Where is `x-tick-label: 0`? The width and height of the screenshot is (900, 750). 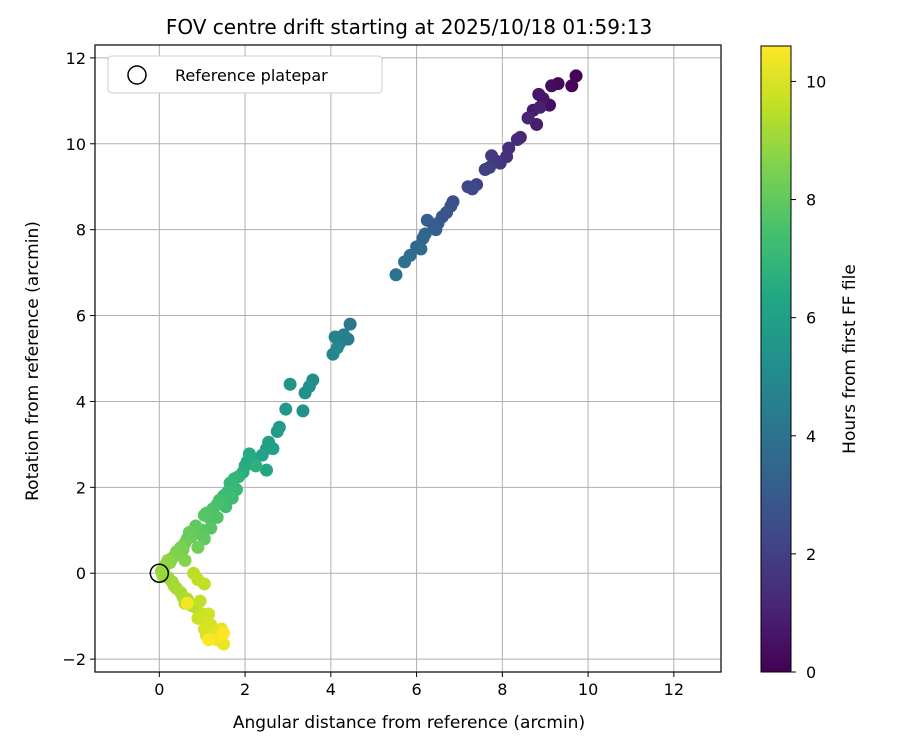 x-tick-label: 0 is located at coordinates (159, 689).